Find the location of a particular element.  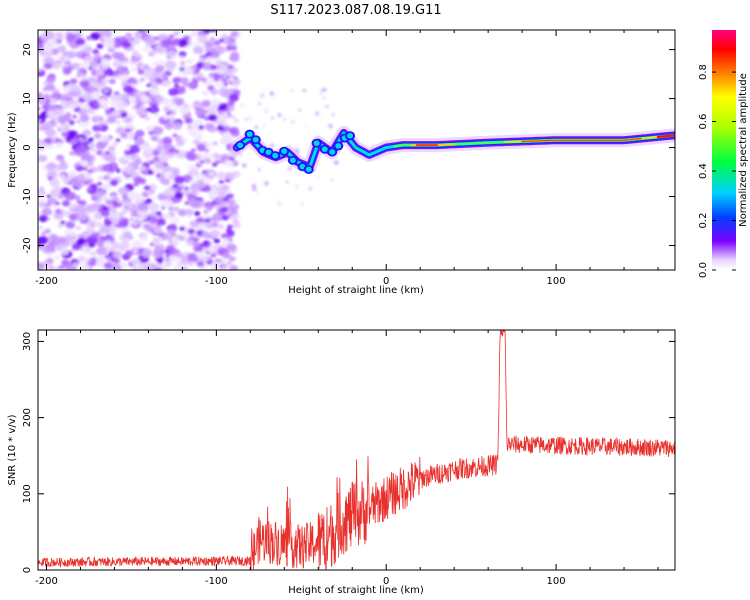

signal-band is located at coordinates (452, 150).